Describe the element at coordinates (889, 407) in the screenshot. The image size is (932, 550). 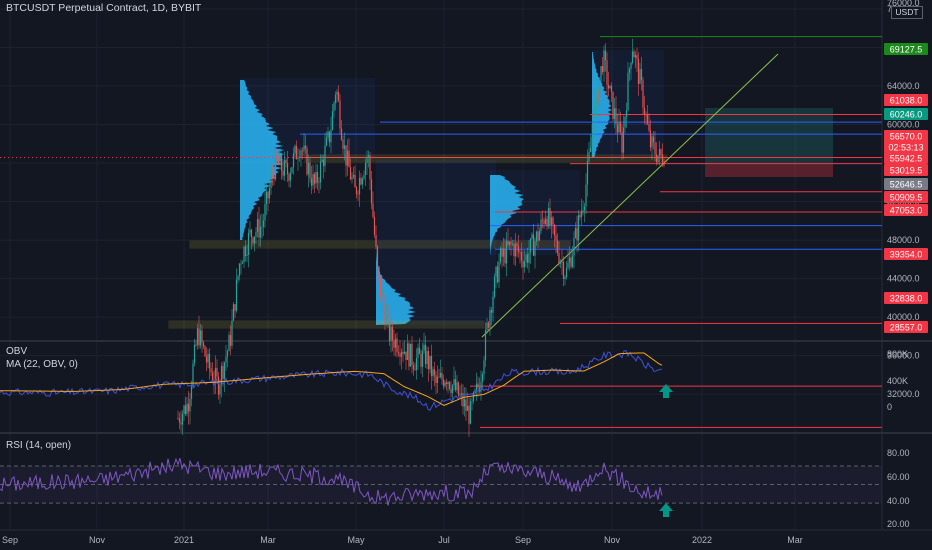
I see `obv-tick: 0` at that location.